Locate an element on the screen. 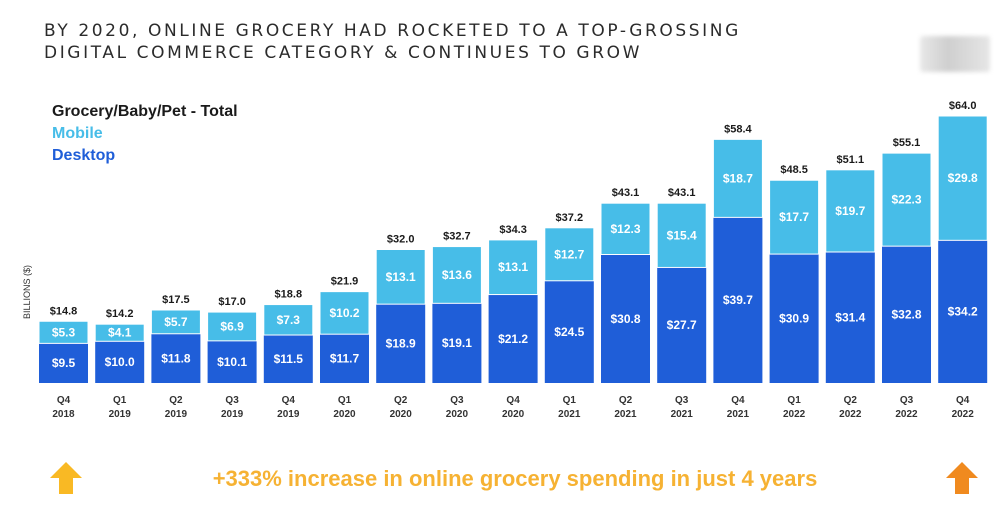  data-label-total: $21.9 is located at coordinates (345, 282).